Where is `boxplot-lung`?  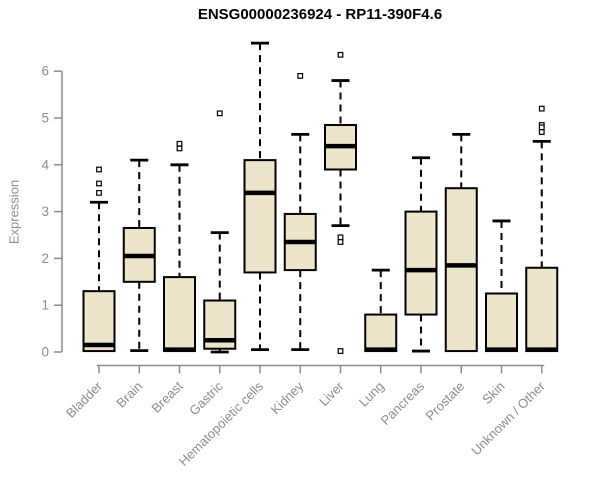 boxplot-lung is located at coordinates (381, 310).